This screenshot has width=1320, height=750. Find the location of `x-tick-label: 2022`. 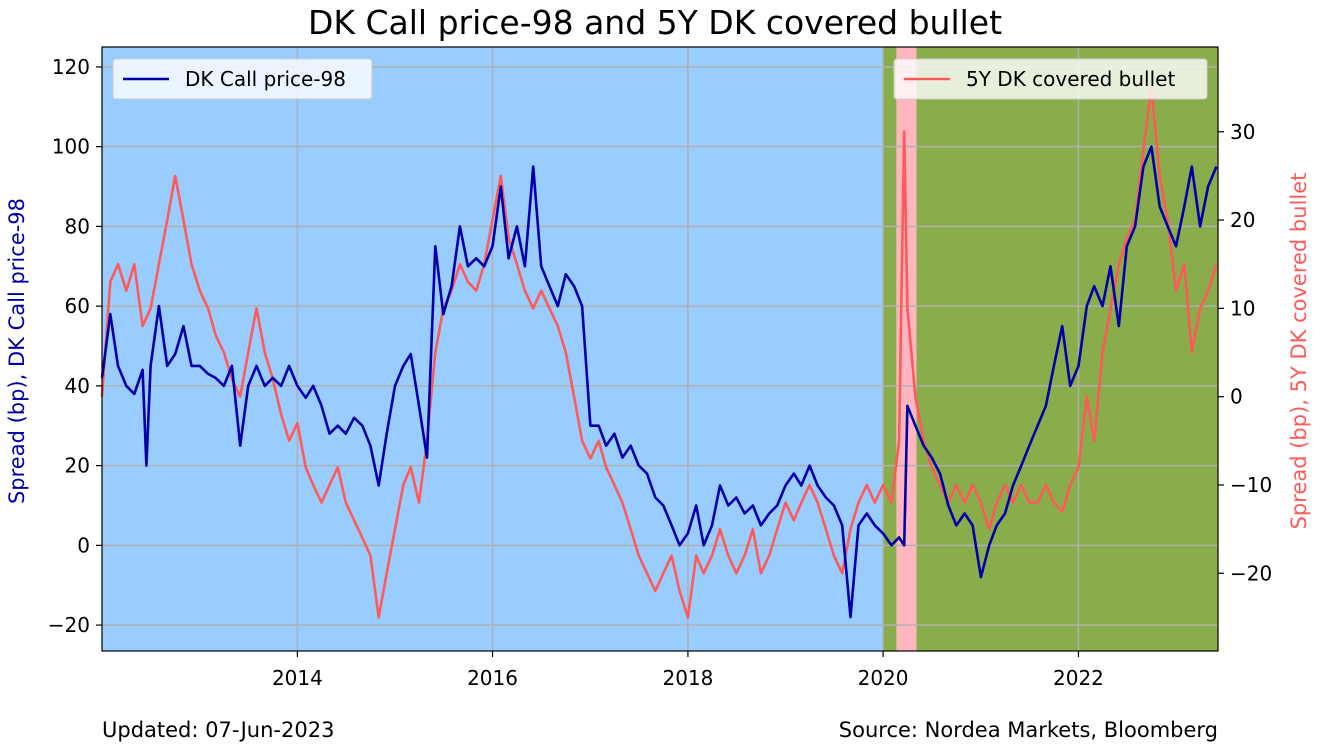

x-tick-label: 2022 is located at coordinates (1078, 678).